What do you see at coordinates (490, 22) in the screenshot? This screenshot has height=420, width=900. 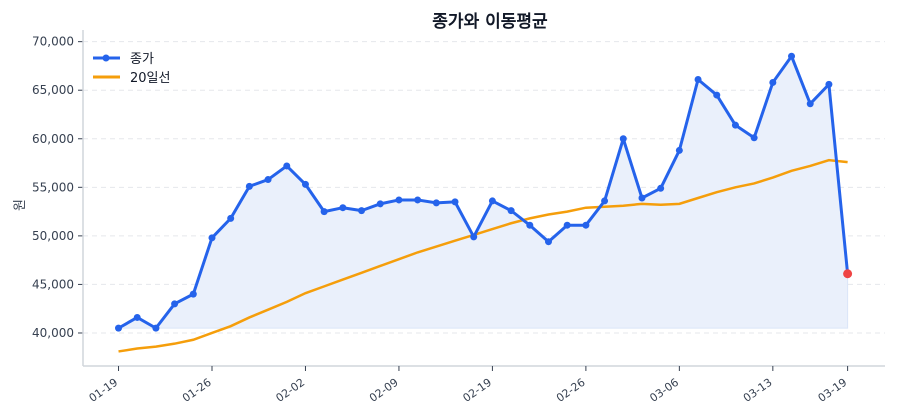 I see `chart-title: 종가와 이동평균` at bounding box center [490, 22].